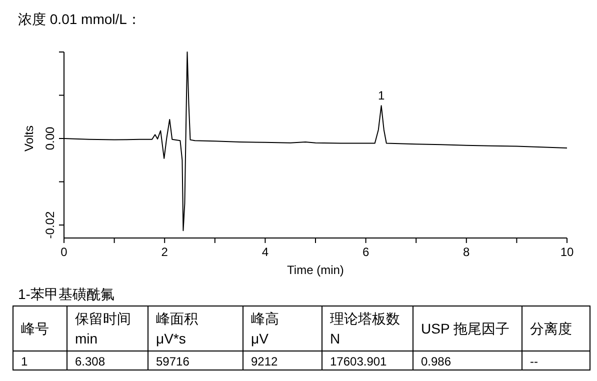 This screenshot has height=381, width=597. I want to click on x-axis-title: Time (min), so click(315, 270).